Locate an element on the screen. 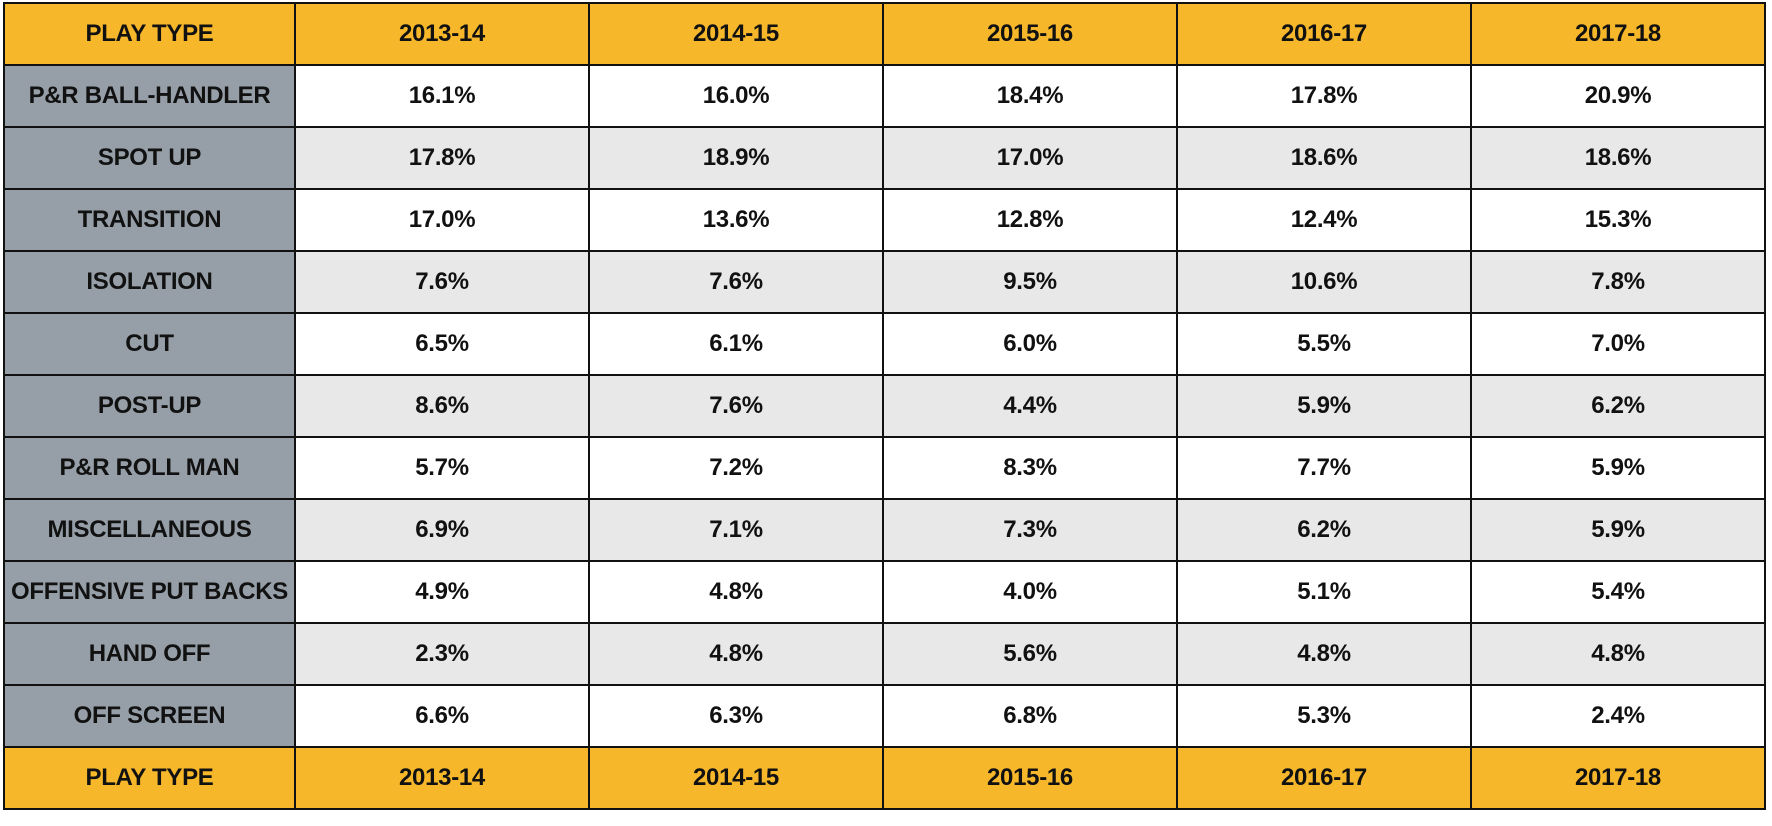 Image resolution: width=1772 pixels, height=826 pixels. row-label: SPOT UP is located at coordinates (149, 158).